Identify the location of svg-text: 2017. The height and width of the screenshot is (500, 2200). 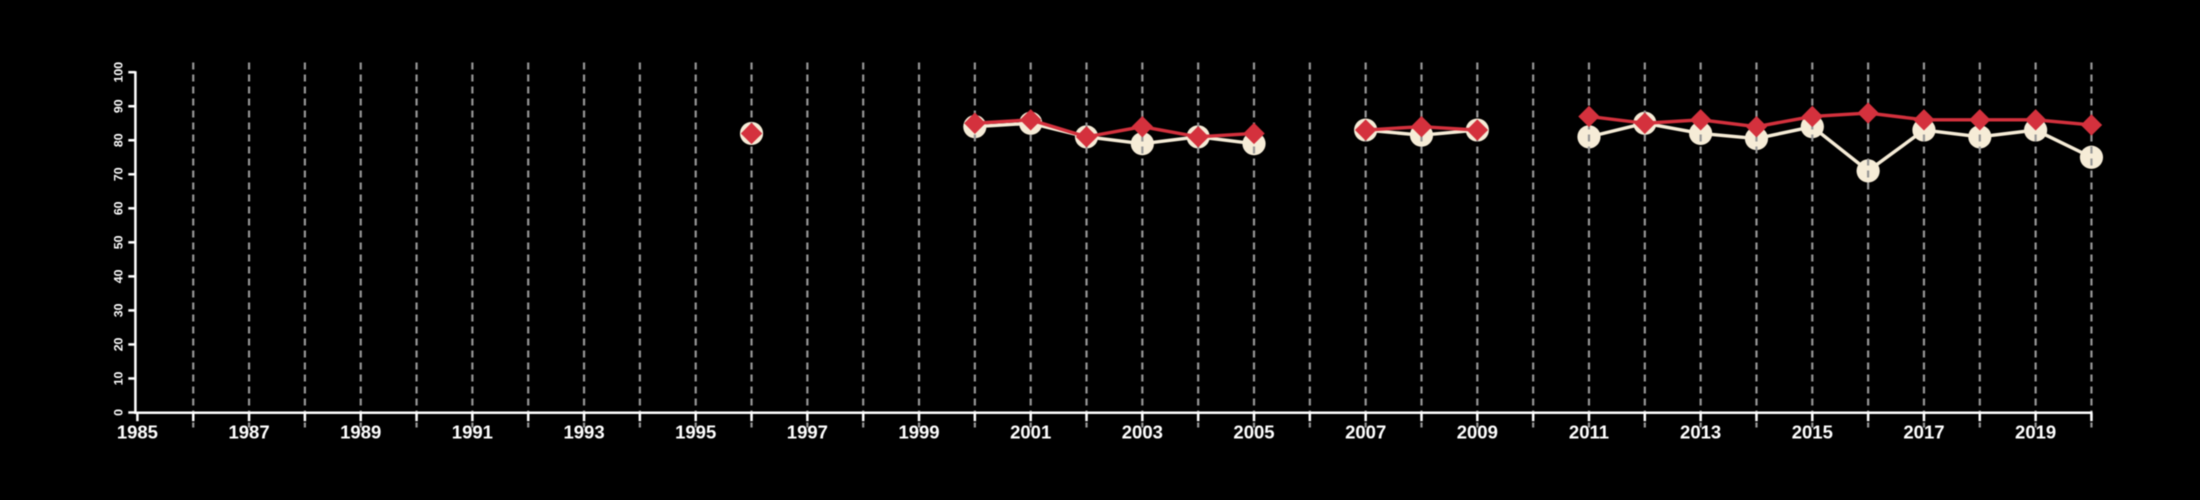
(1923, 432).